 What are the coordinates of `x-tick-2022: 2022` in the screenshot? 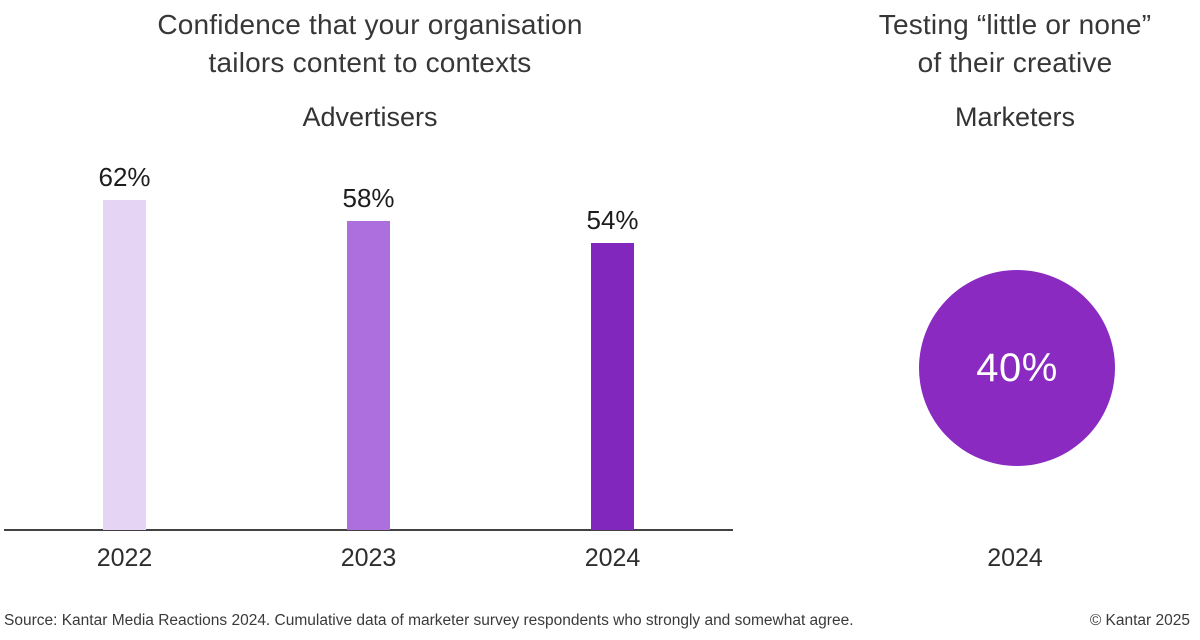 It's located at (124, 558).